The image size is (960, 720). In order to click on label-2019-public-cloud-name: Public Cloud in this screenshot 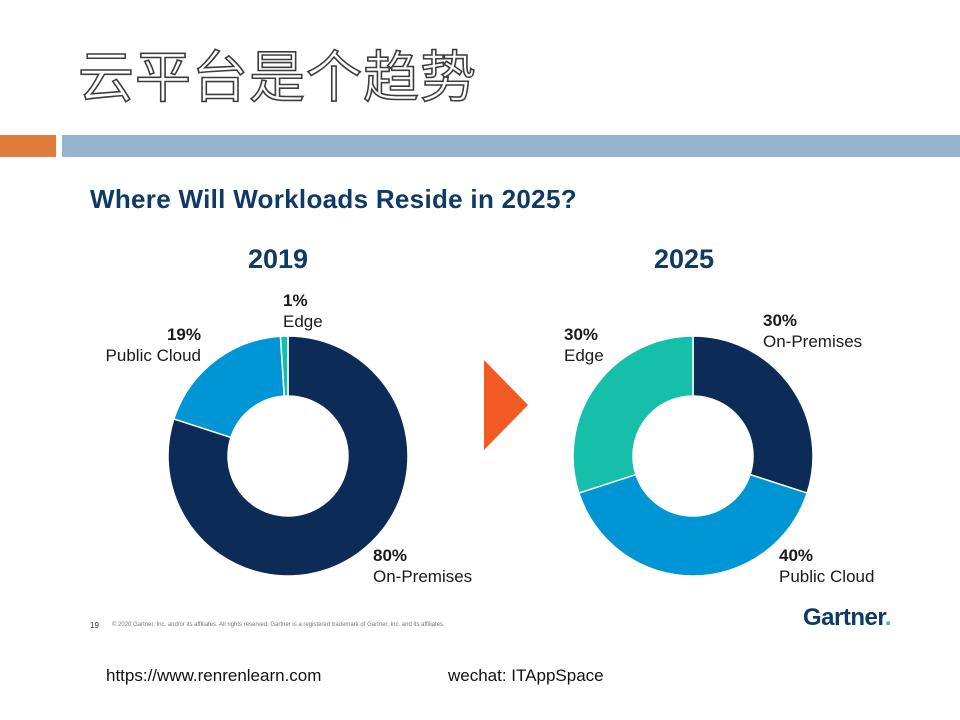, I will do `click(153, 355)`.